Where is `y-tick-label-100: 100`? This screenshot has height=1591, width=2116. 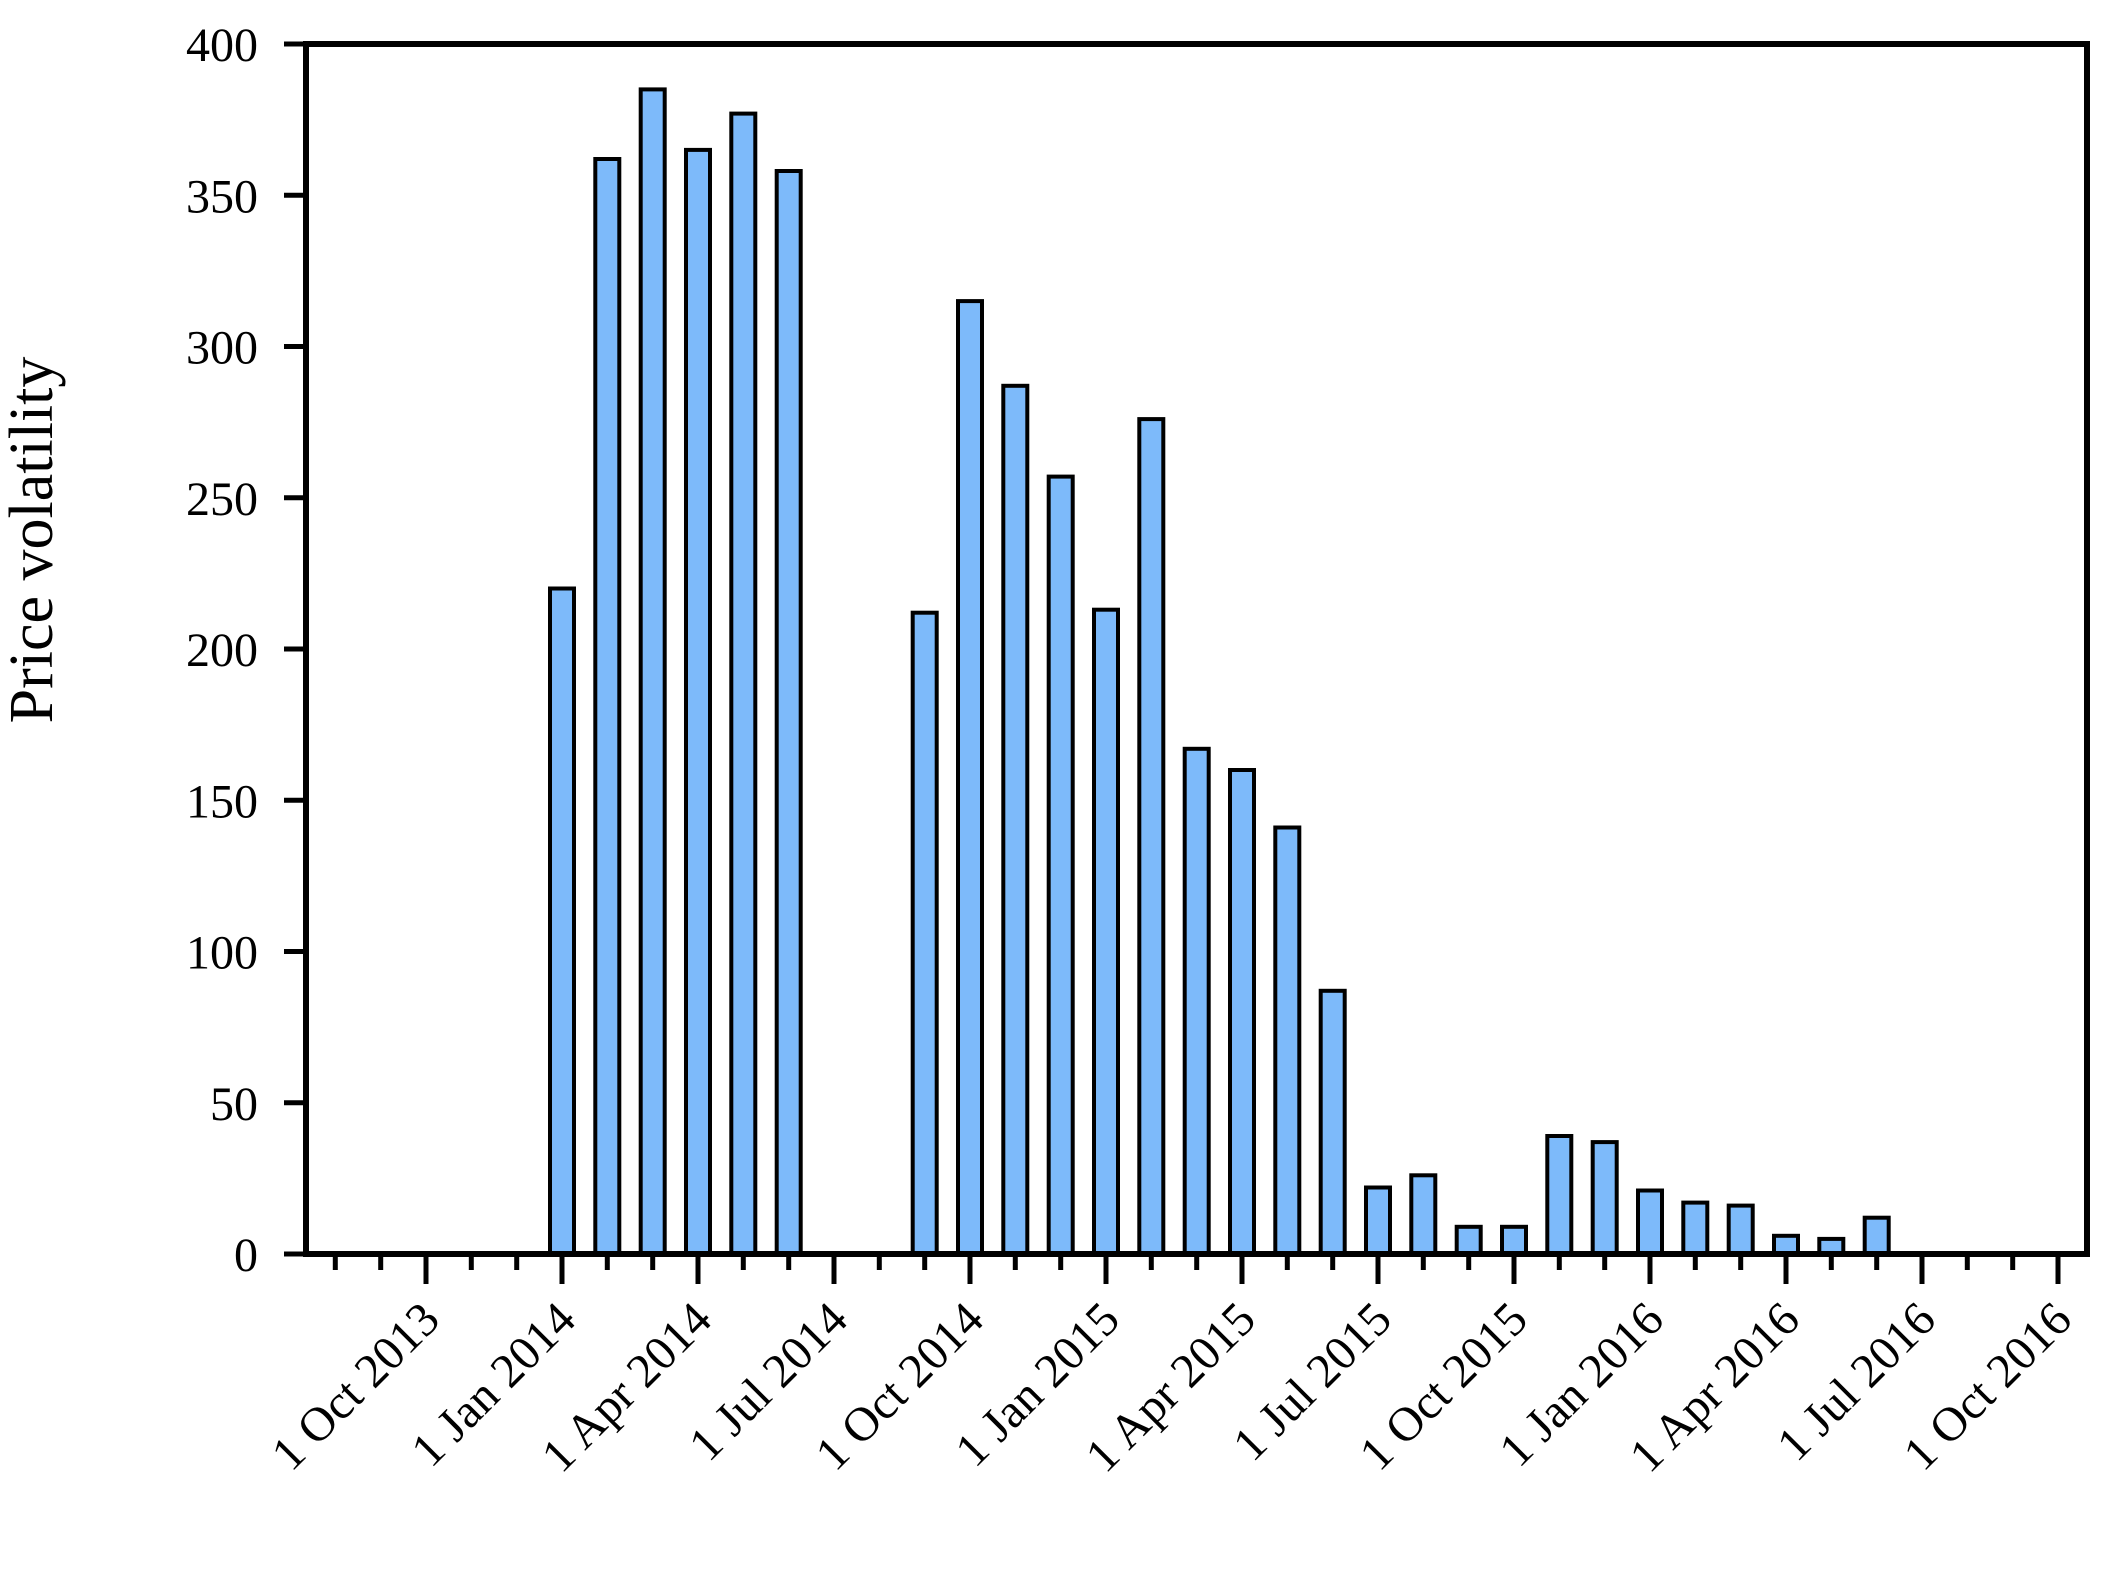 y-tick-label-100: 100 is located at coordinates (222, 953).